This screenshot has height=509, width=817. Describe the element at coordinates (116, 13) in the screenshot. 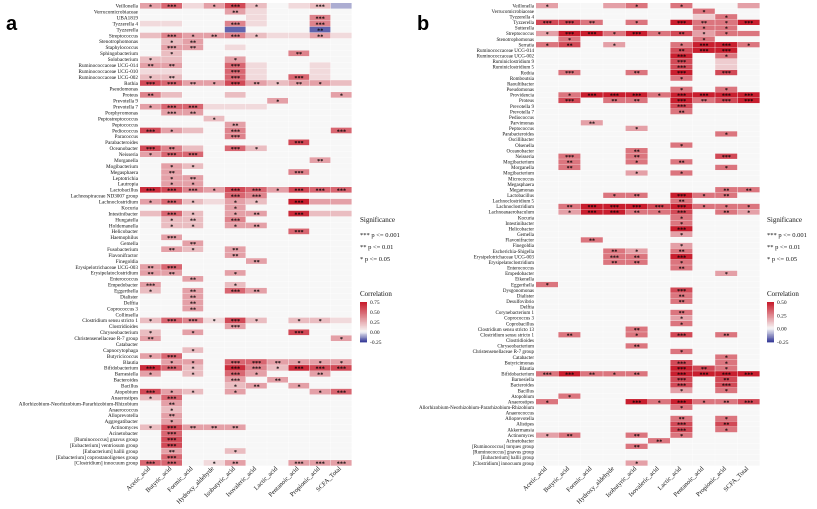

I see `row-label: Verrucomicrobiaceae` at that location.